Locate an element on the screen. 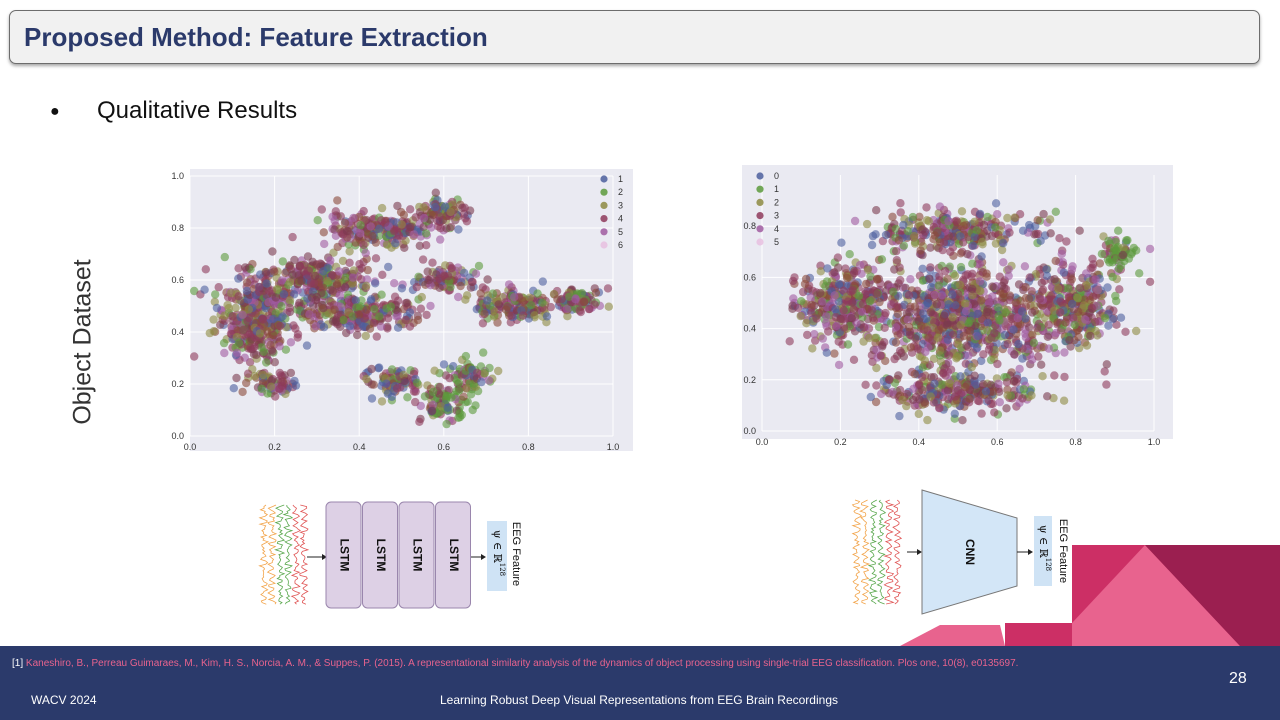  y-tick-label: 0.8 is located at coordinates (749, 226).